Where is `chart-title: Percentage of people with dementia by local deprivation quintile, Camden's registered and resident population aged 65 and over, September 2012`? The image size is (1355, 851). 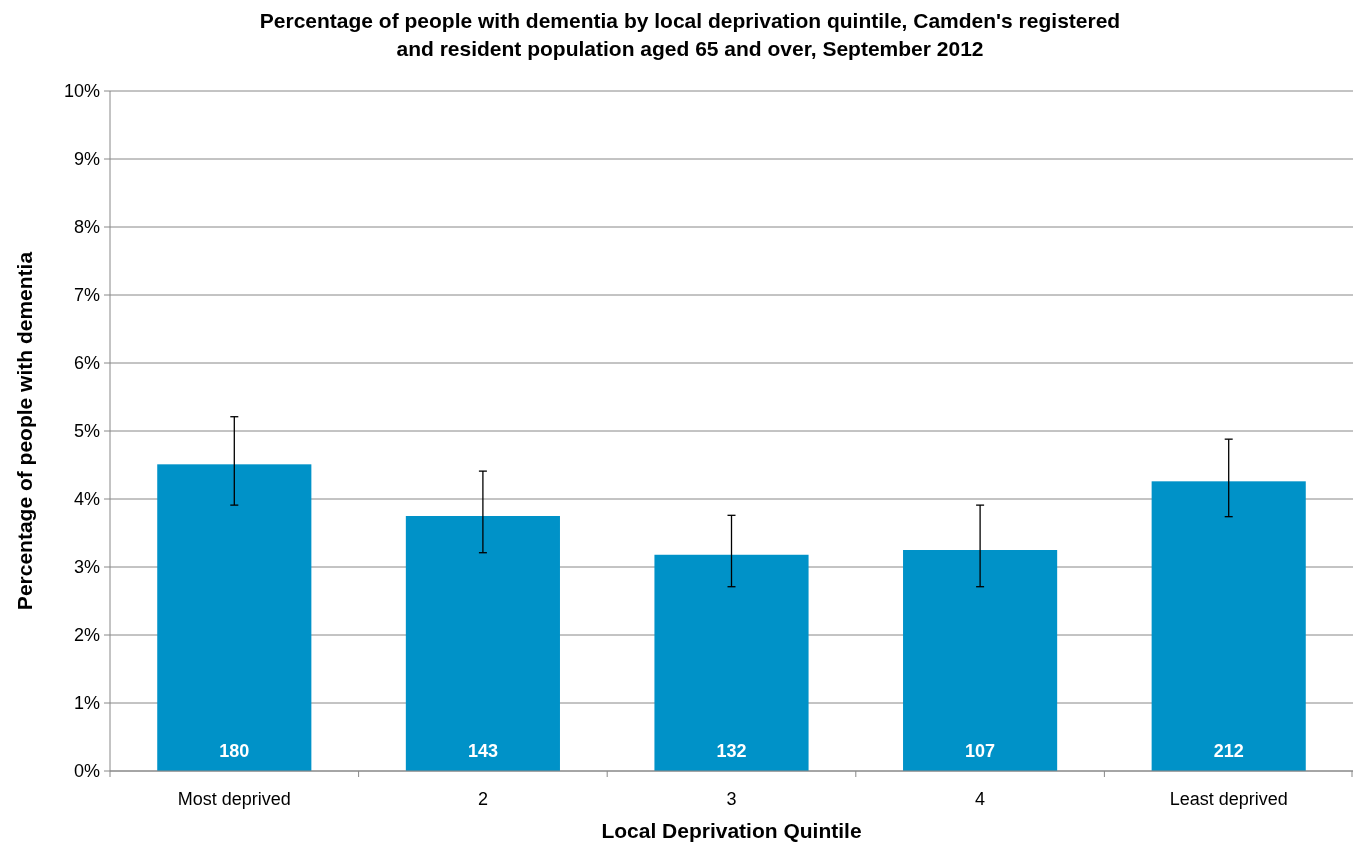
chart-title: Percentage of people with dementia by local deprivation quintile, Camden's registered and resident population aged 65 and over, September 2012 is located at coordinates (690, 34).